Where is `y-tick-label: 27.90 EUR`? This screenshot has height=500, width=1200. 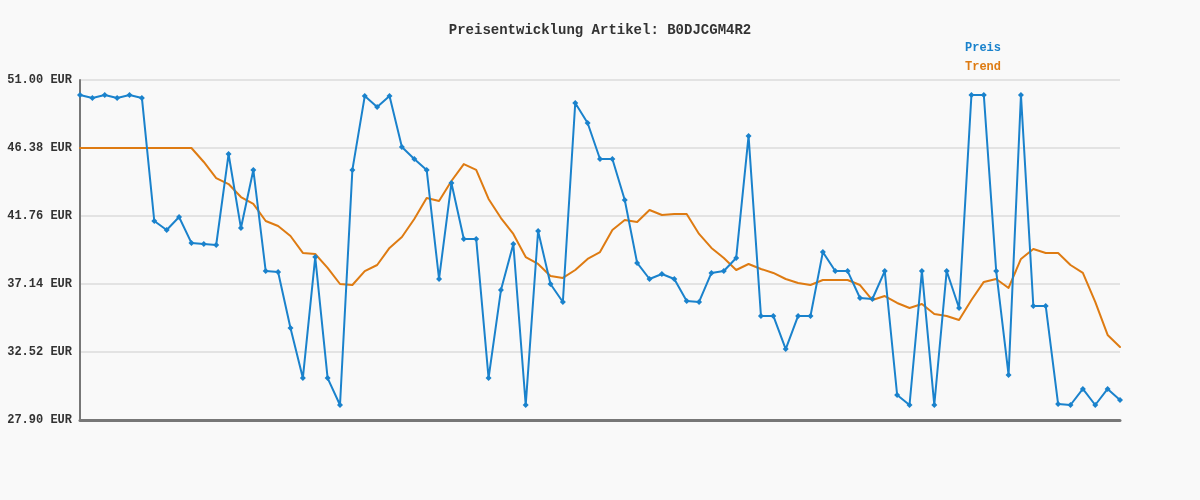 y-tick-label: 27.90 EUR is located at coordinates (40, 420).